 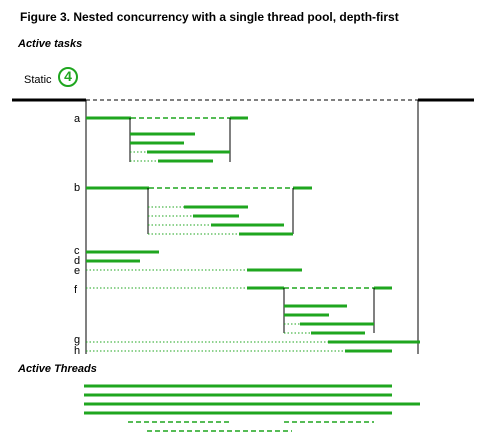 I want to click on task-label-d: d, so click(x=77, y=261).